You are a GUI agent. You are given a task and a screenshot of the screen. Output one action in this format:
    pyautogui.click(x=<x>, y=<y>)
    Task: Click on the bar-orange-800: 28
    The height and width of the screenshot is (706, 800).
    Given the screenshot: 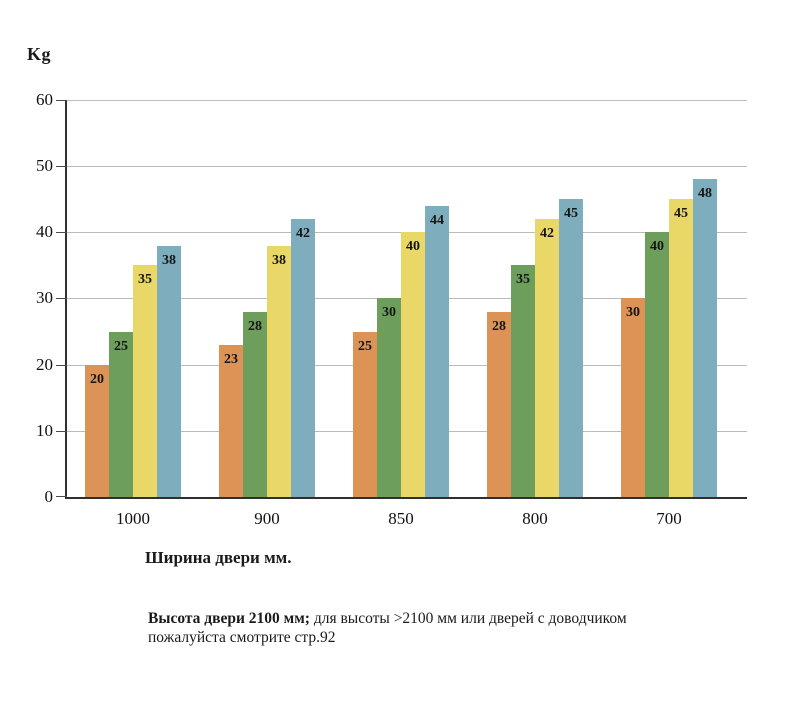 What is the action you would take?
    pyautogui.click(x=499, y=404)
    